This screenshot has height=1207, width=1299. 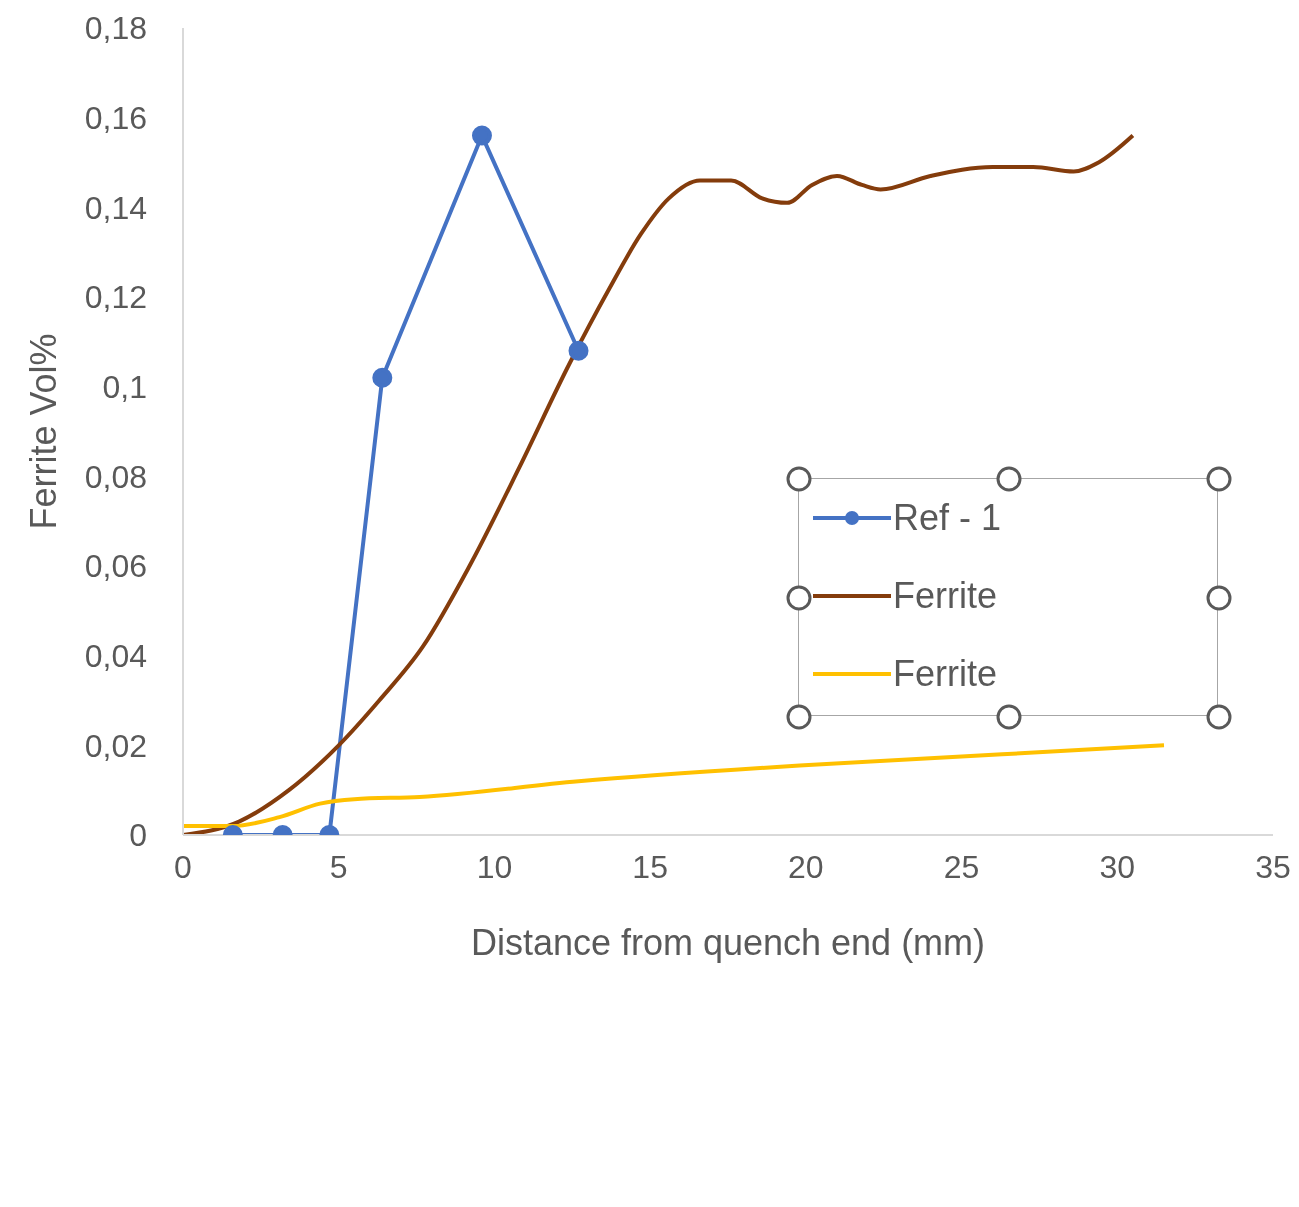 What do you see at coordinates (338, 866) in the screenshot?
I see `x-tick-label: 5` at bounding box center [338, 866].